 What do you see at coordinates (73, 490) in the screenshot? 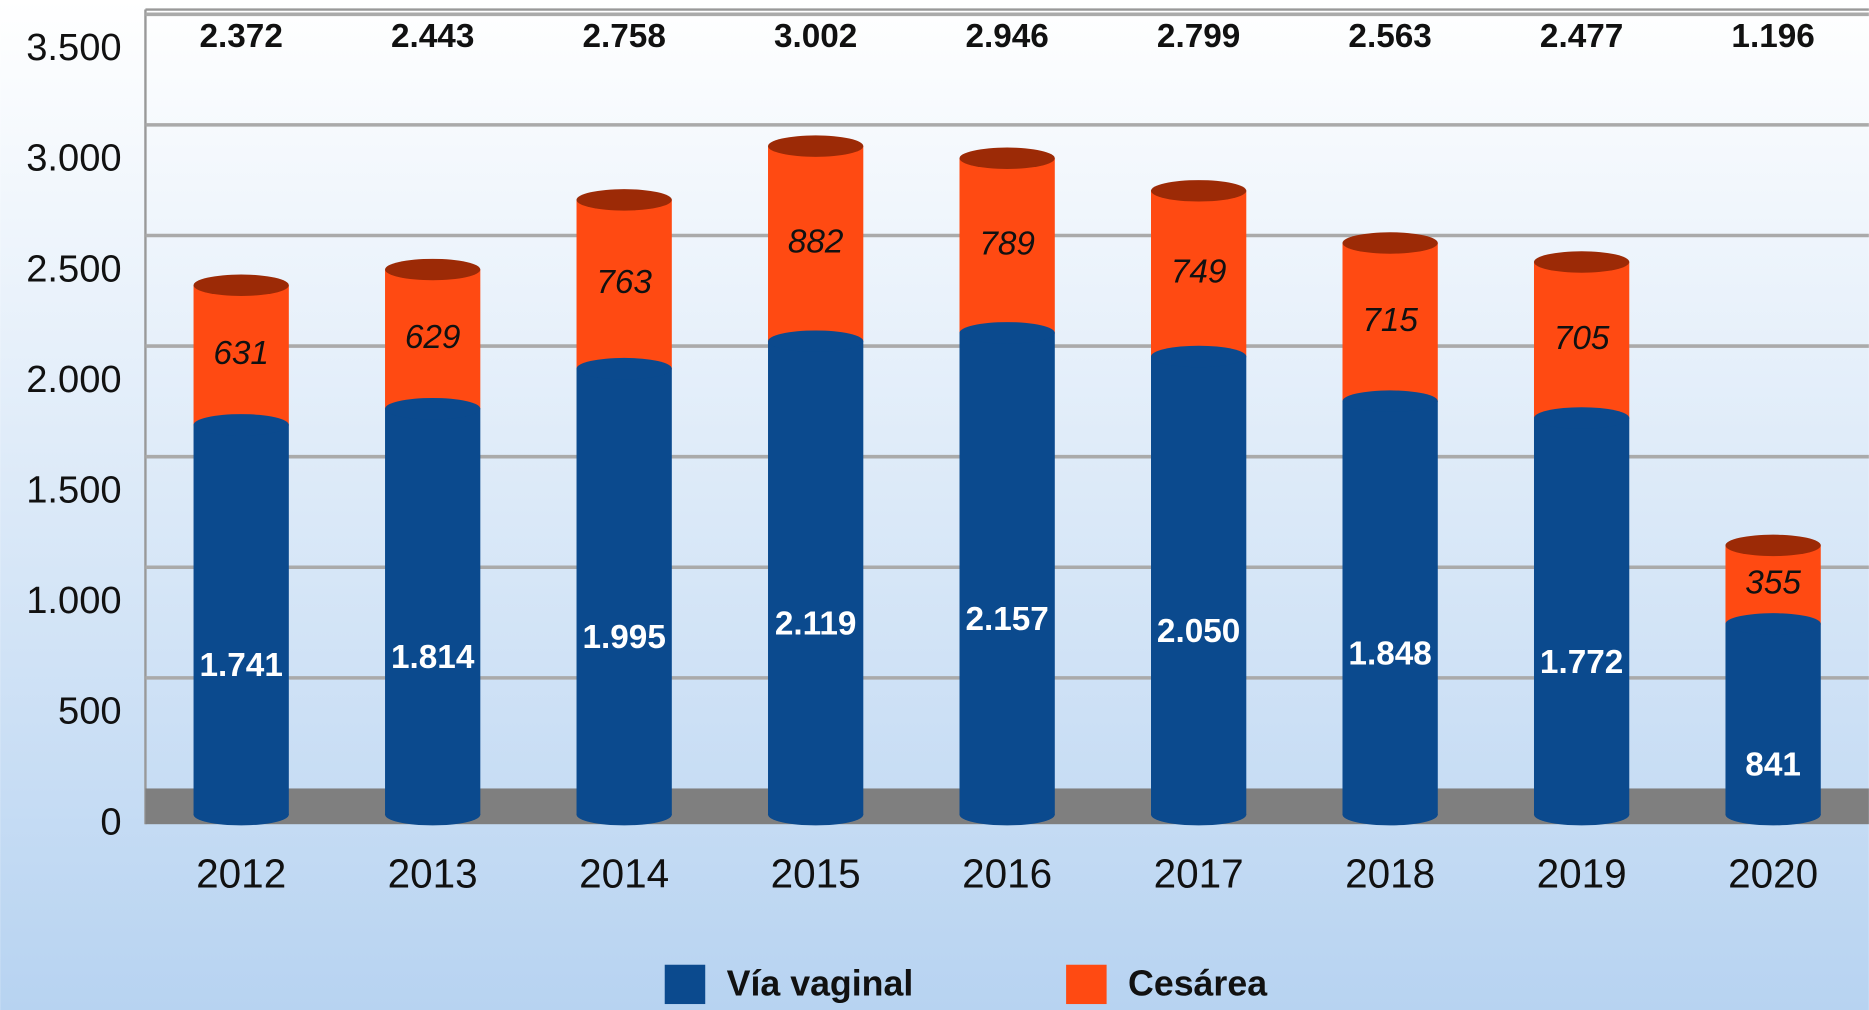
I see `y-tick-label: 1.500` at bounding box center [73, 490].